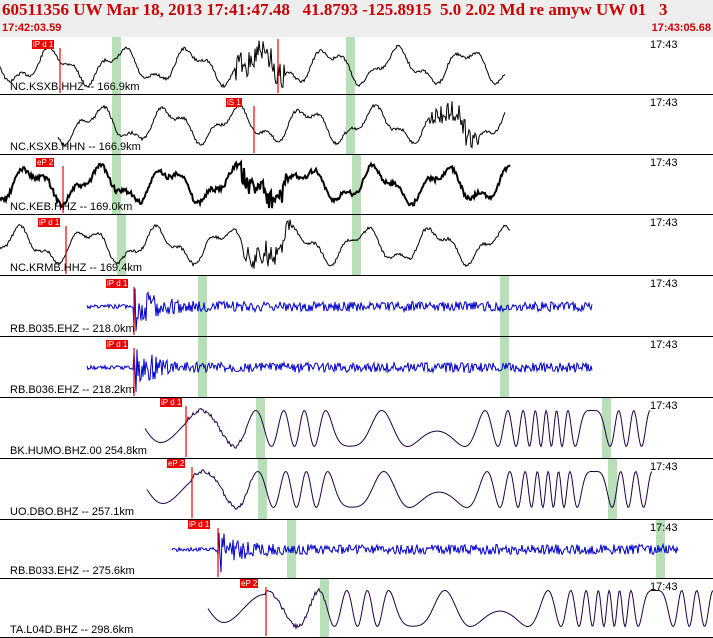  What do you see at coordinates (78, 451) in the screenshot?
I see `channel-label: BK.HUMO.BHZ.00 254.8km` at bounding box center [78, 451].